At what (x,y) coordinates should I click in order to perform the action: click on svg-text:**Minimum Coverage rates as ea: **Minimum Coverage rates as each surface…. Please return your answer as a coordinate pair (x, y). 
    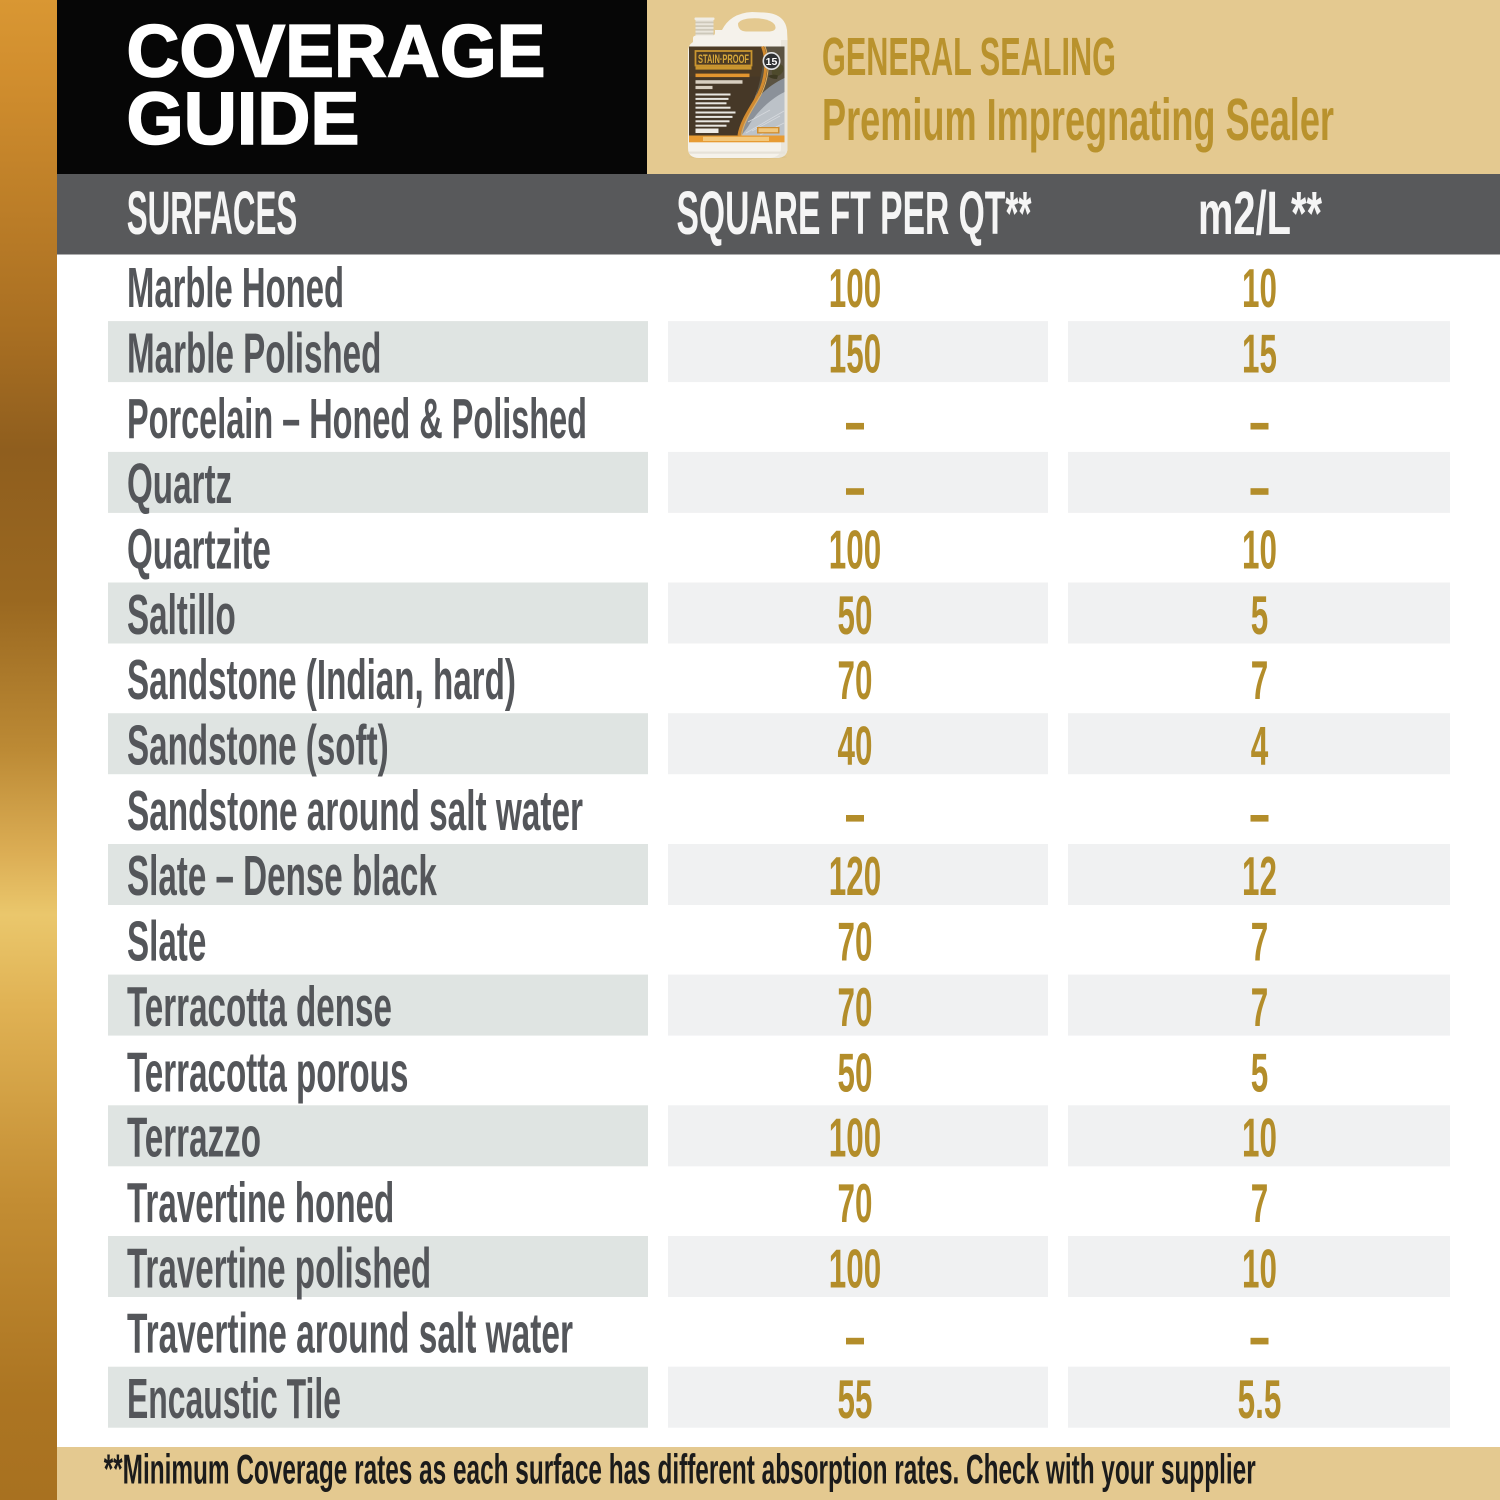
    Looking at the image, I should click on (680, 1468).